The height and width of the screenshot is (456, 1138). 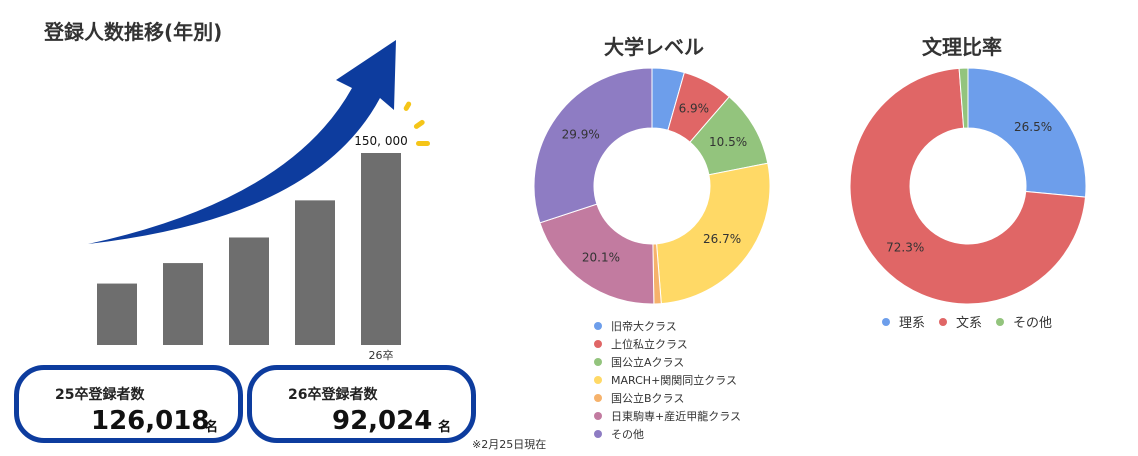 I want to click on legend-item: 理系, so click(x=903, y=321).